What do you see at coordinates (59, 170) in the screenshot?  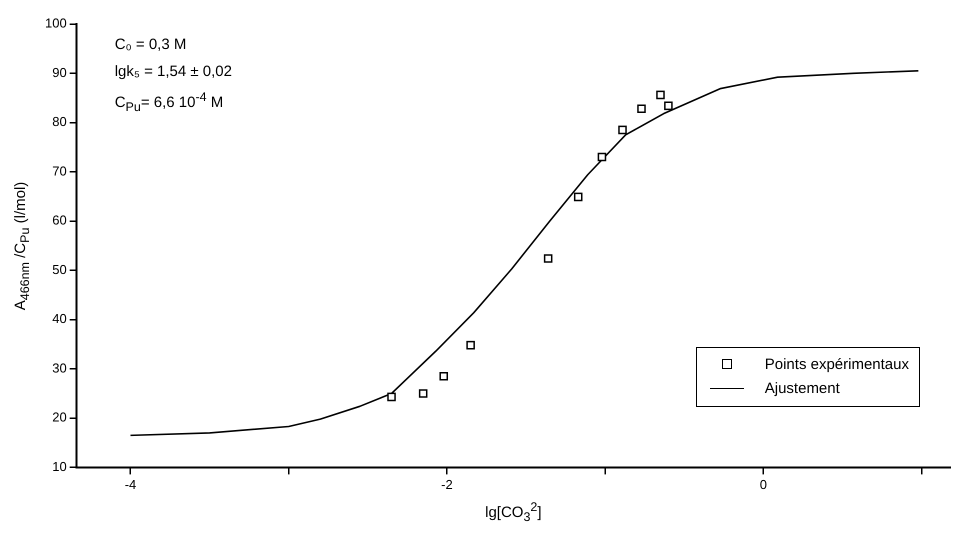 I see `y-tick-label: 70` at bounding box center [59, 170].